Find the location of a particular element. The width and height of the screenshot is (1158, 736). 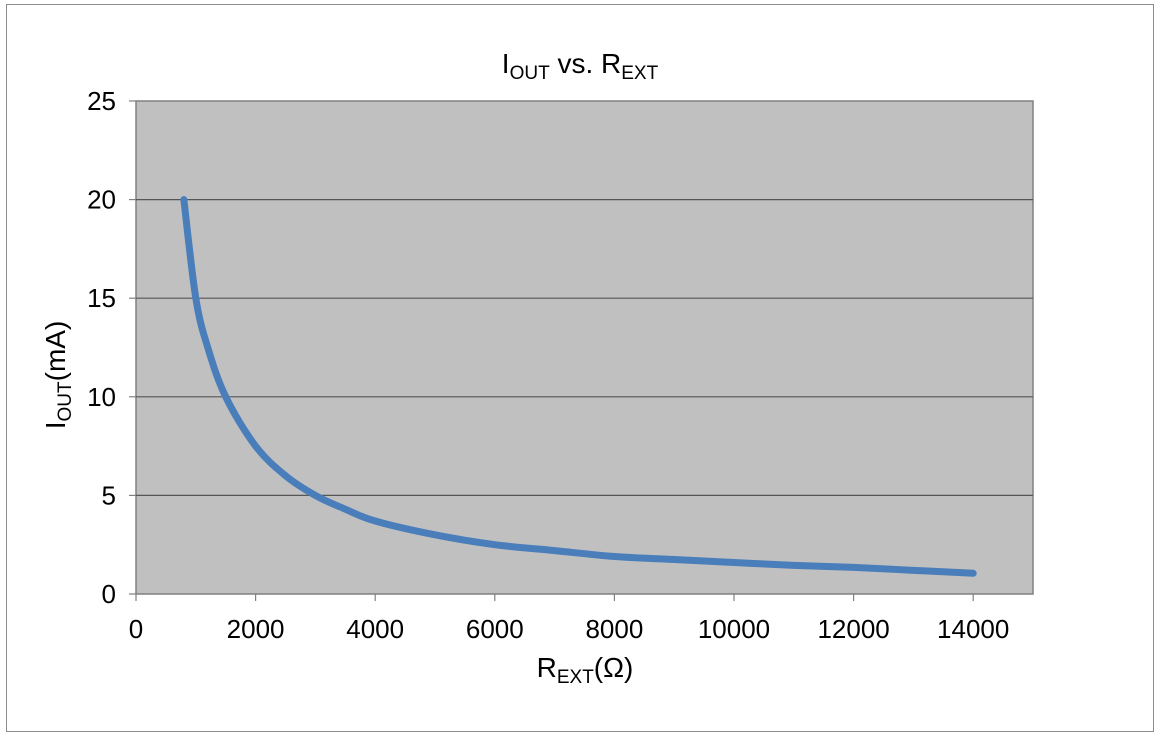

y-axis-label-tail: (mA) is located at coordinates (55, 351).